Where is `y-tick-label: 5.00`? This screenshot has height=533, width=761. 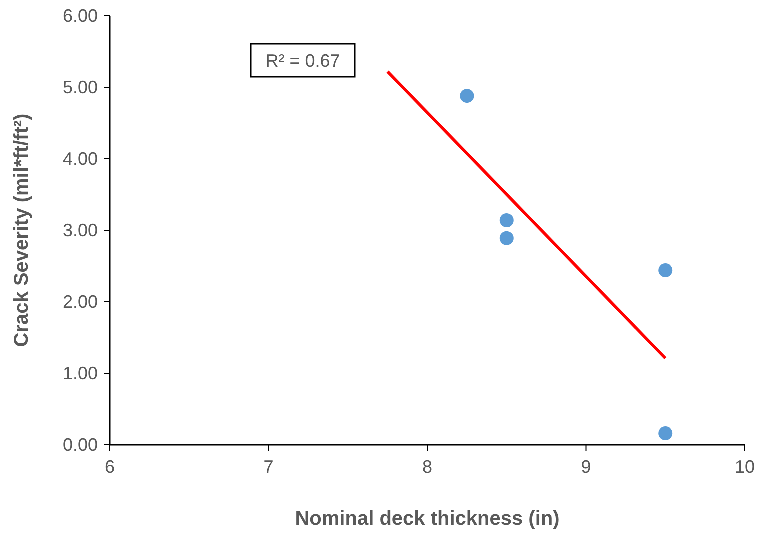
y-tick-label: 5.00 is located at coordinates (80, 88).